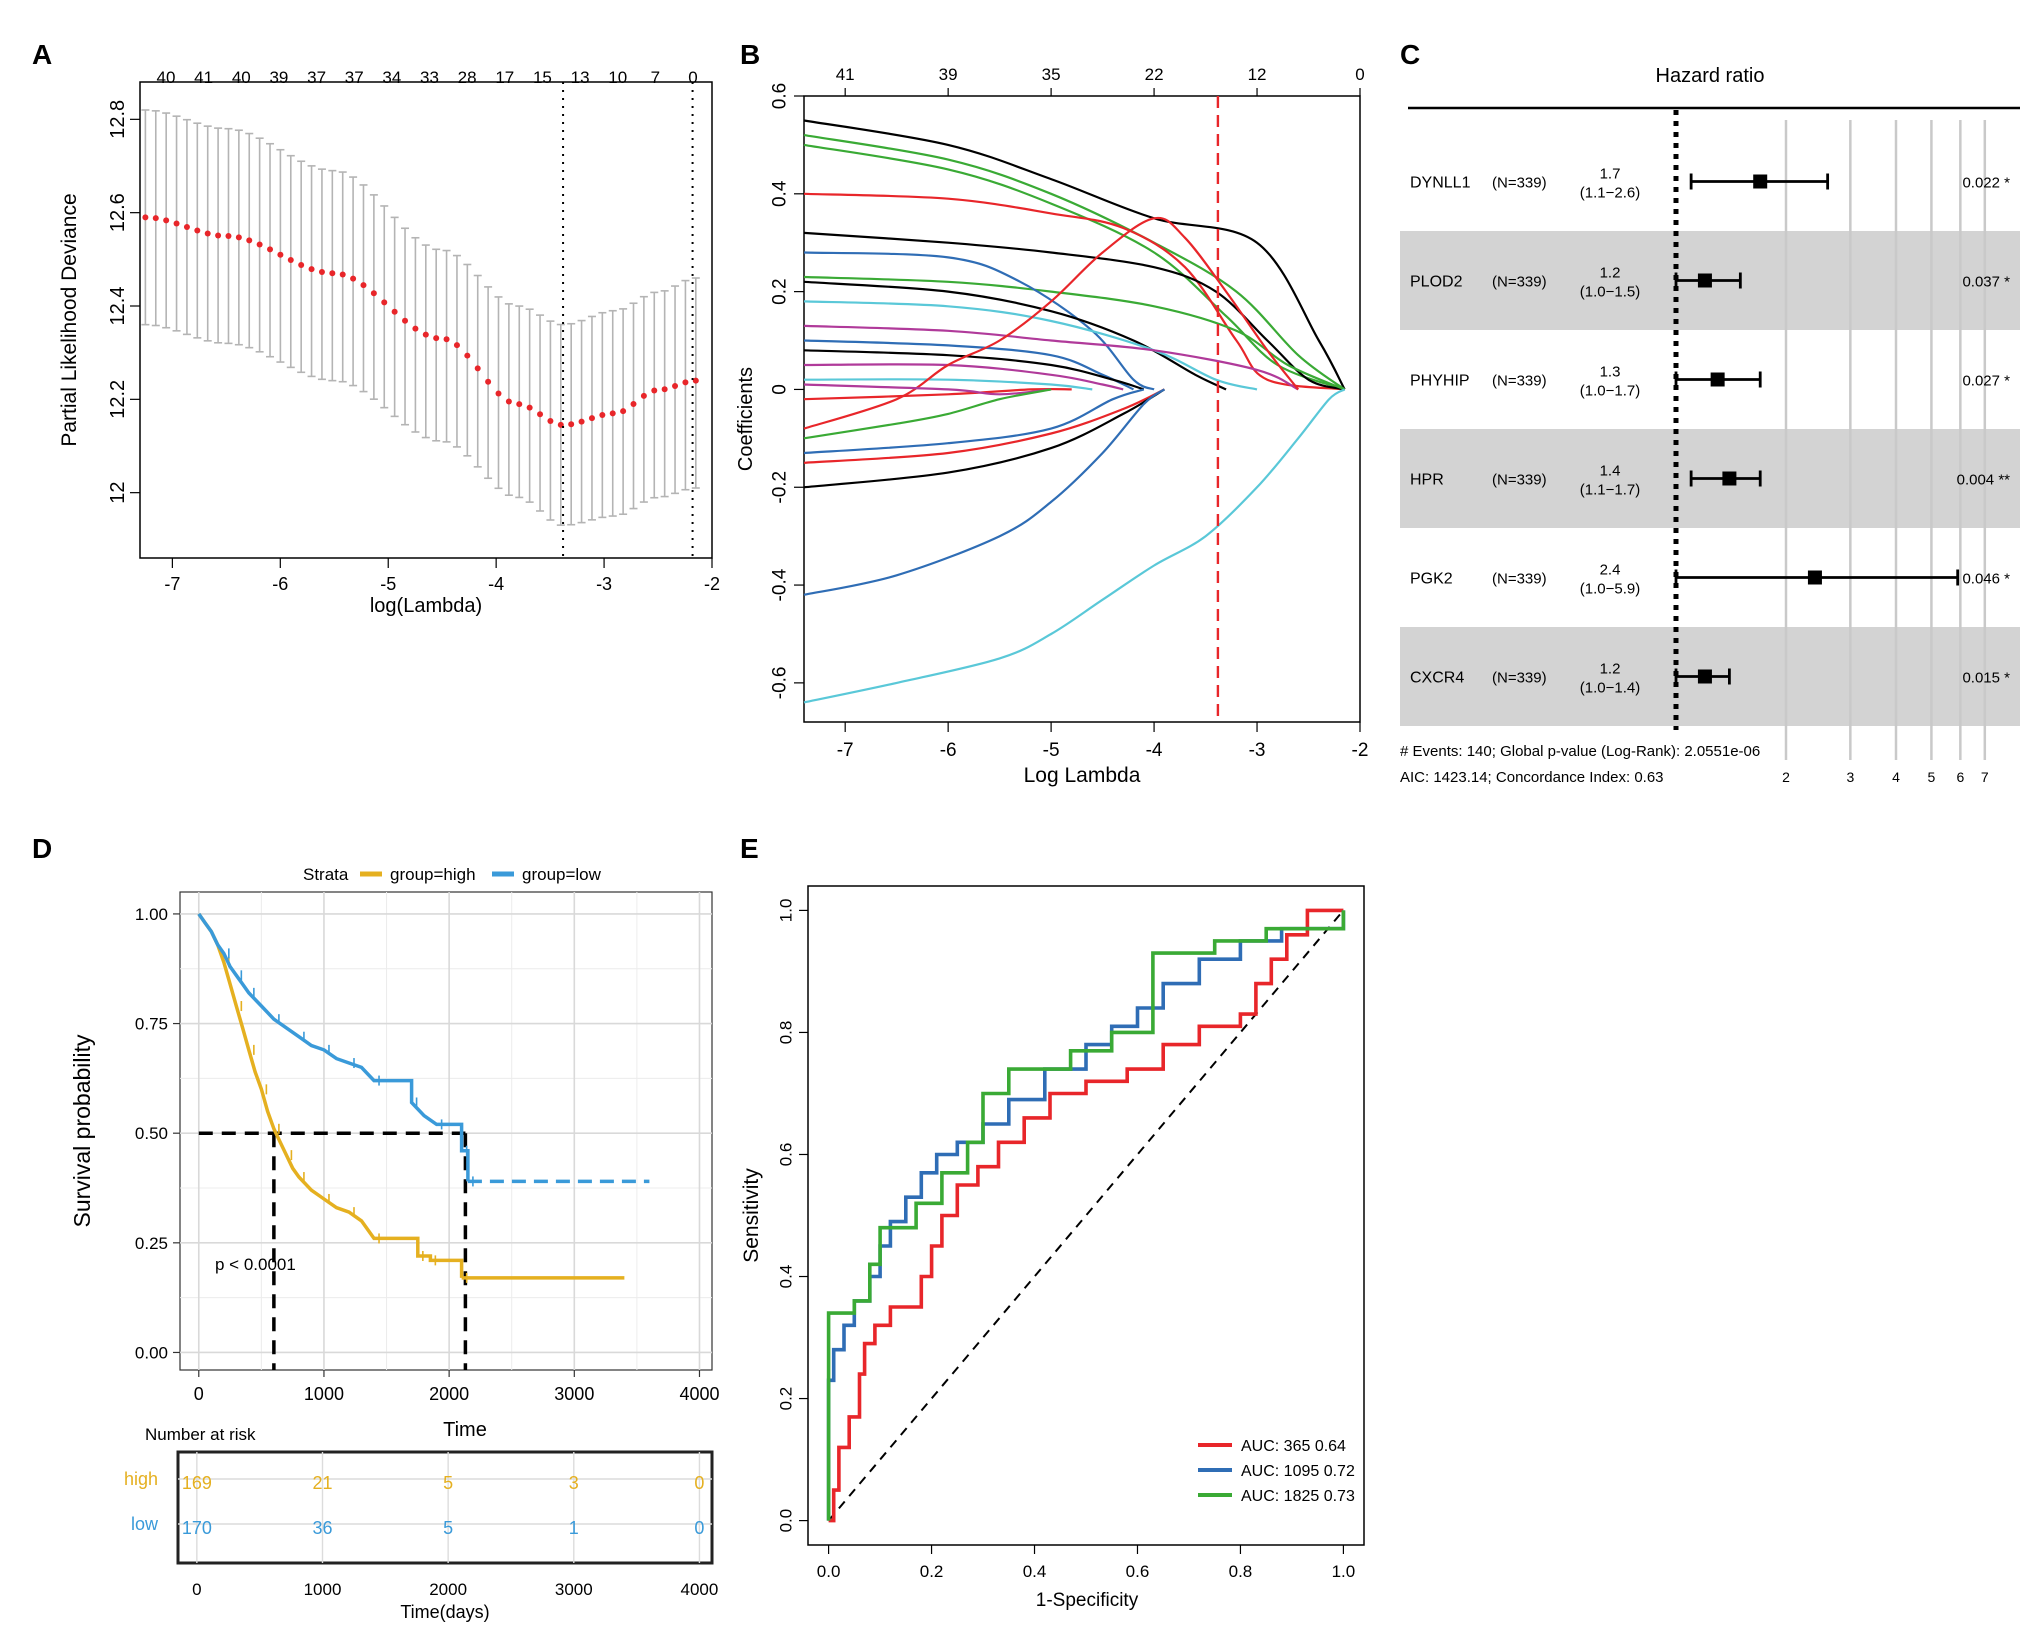 The image size is (2033, 1642). What do you see at coordinates (1087, 1600) in the screenshot?
I see `x-axis-title: 1-Specificity` at bounding box center [1087, 1600].